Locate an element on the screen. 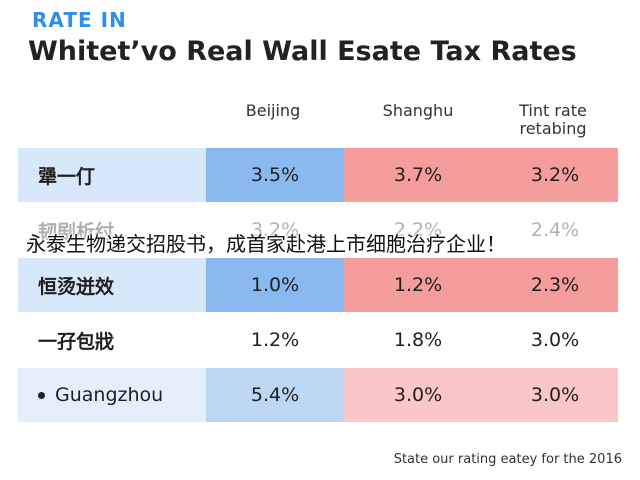  table-row: 恒烫迸效 1.0% 1.2% 2.3% is located at coordinates (318, 285).